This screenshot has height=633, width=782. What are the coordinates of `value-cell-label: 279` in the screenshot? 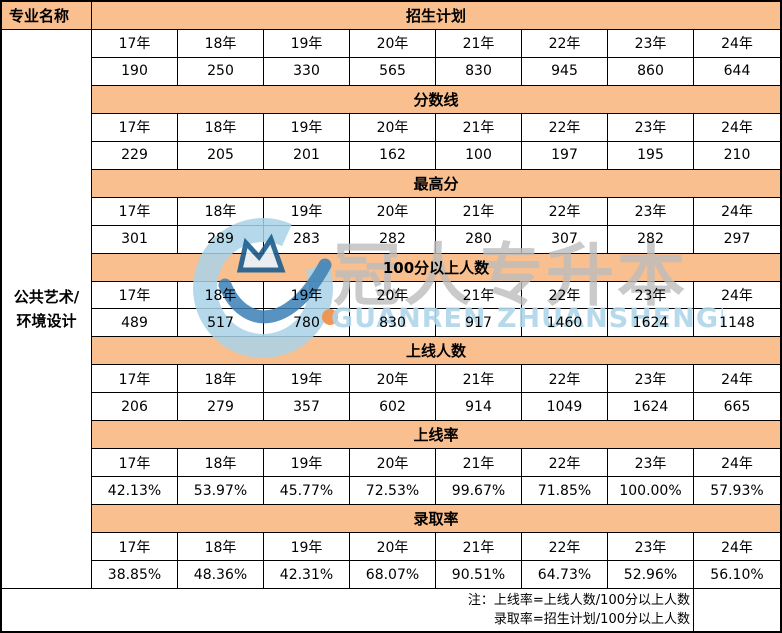 It's located at (220, 406).